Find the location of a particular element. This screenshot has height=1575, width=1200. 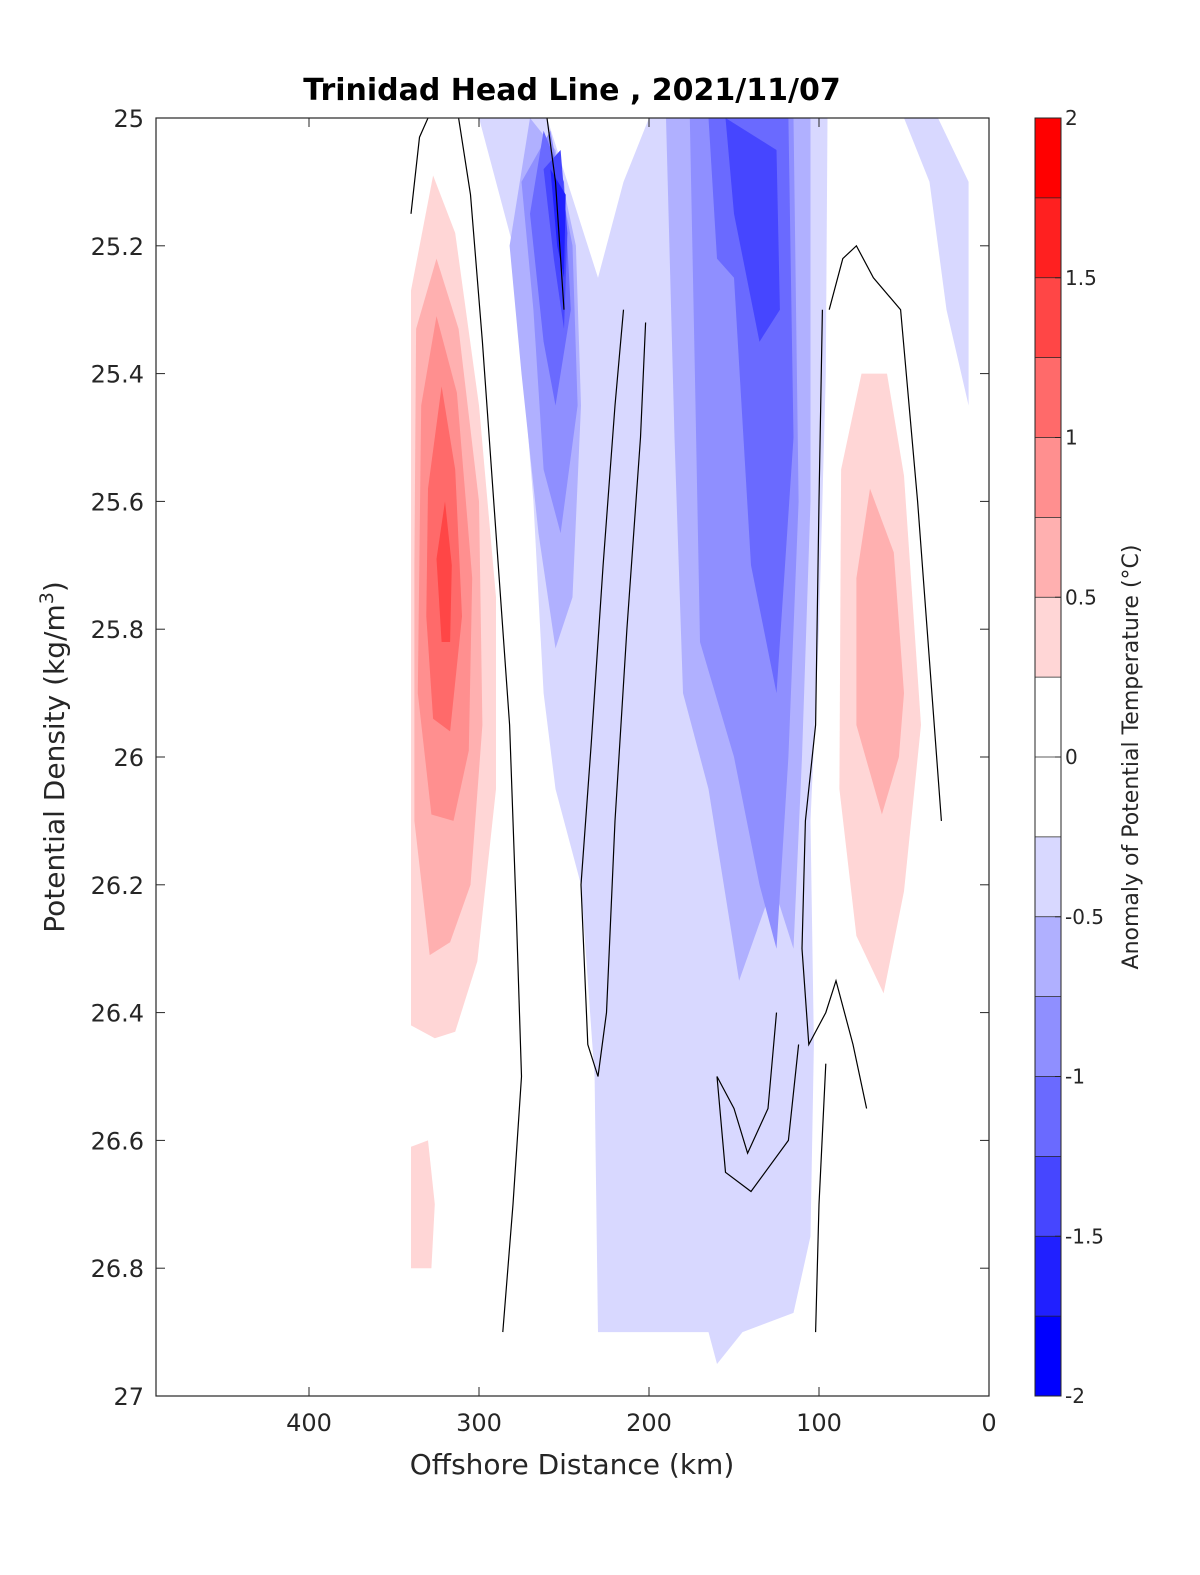

colorbar-tick-label: 0 is located at coordinates (1071, 757).